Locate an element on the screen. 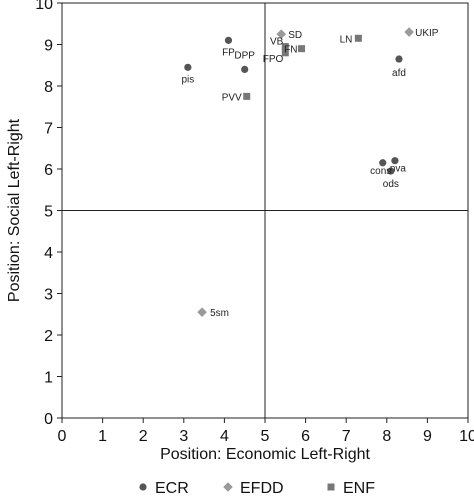 The height and width of the screenshot is (502, 474). point-label-5sm: 5sm is located at coordinates (219, 313).